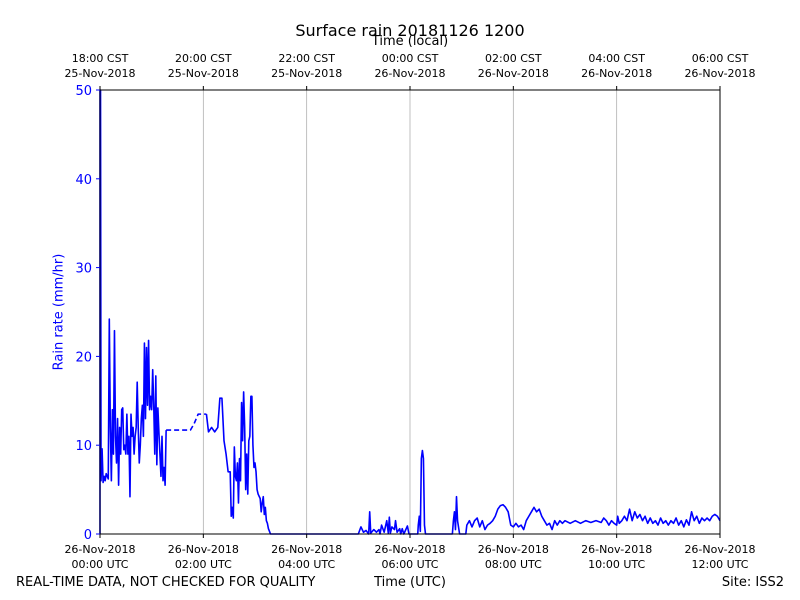  I want to click on x-tick-label-time: 06:00 UTC, so click(409, 564).